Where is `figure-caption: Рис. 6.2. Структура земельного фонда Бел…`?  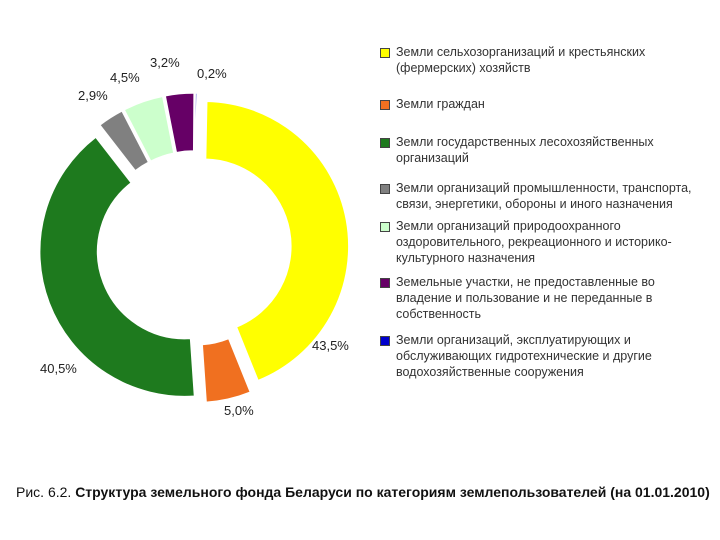
figure-caption: Рис. 6.2. Структура земельного фонда Бел… is located at coordinates (363, 492).